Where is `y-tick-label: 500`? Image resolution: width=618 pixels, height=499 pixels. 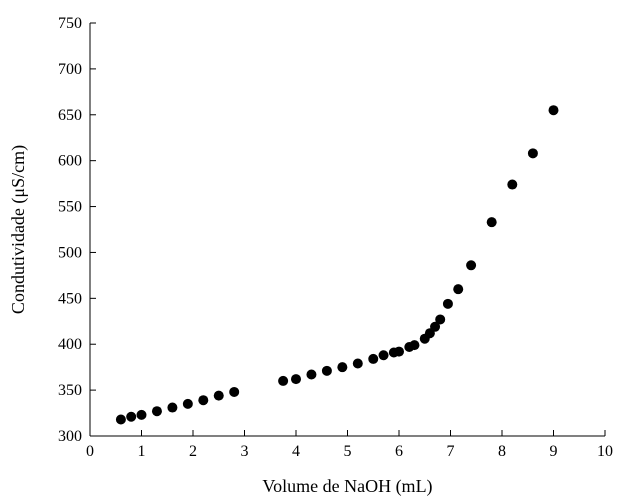 y-tick-label: 500 is located at coordinates (70, 252).